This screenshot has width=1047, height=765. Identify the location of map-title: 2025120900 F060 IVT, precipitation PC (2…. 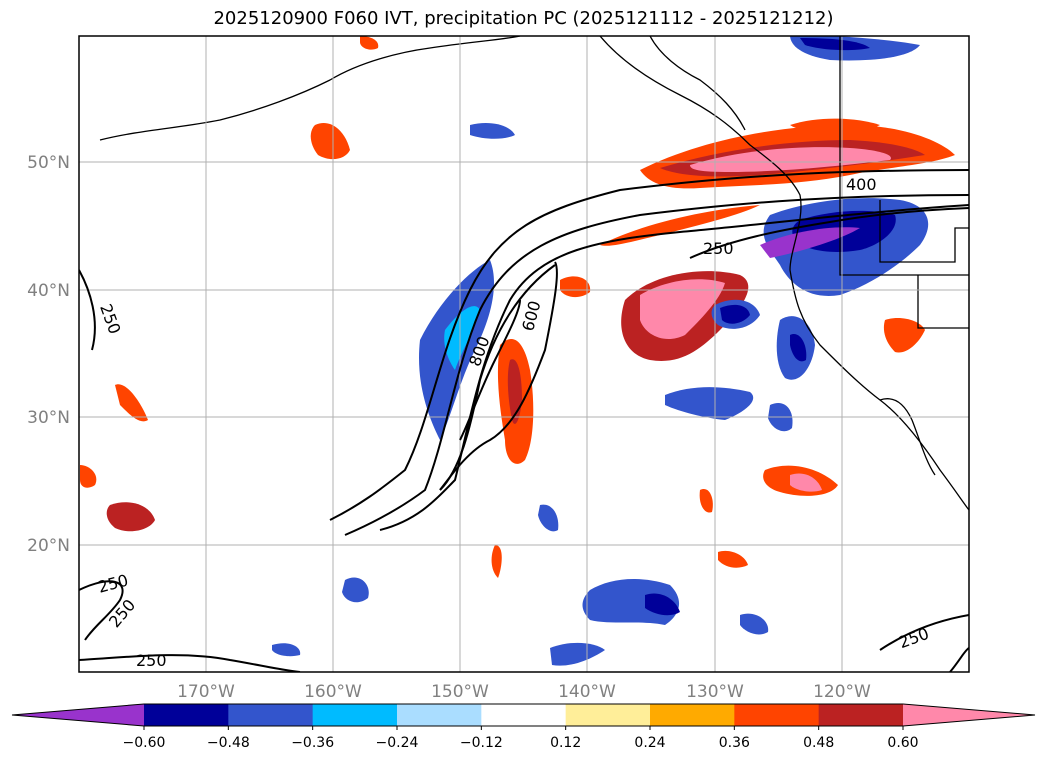
(523, 18).